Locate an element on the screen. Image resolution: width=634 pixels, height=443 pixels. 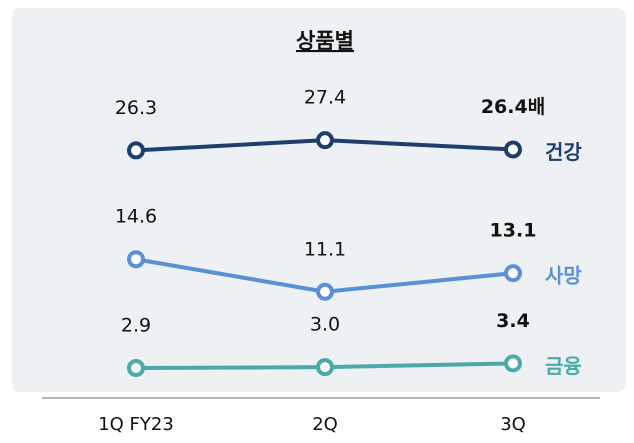
chart-title: 상품별 is located at coordinates (325, 41).